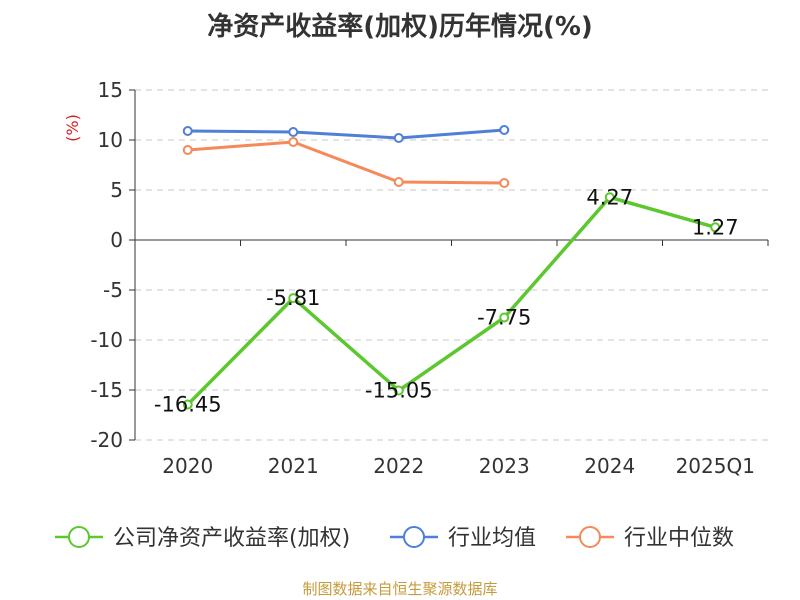 The image size is (800, 600). What do you see at coordinates (492, 538) in the screenshot?
I see `legend-label: 行业均值` at bounding box center [492, 538].